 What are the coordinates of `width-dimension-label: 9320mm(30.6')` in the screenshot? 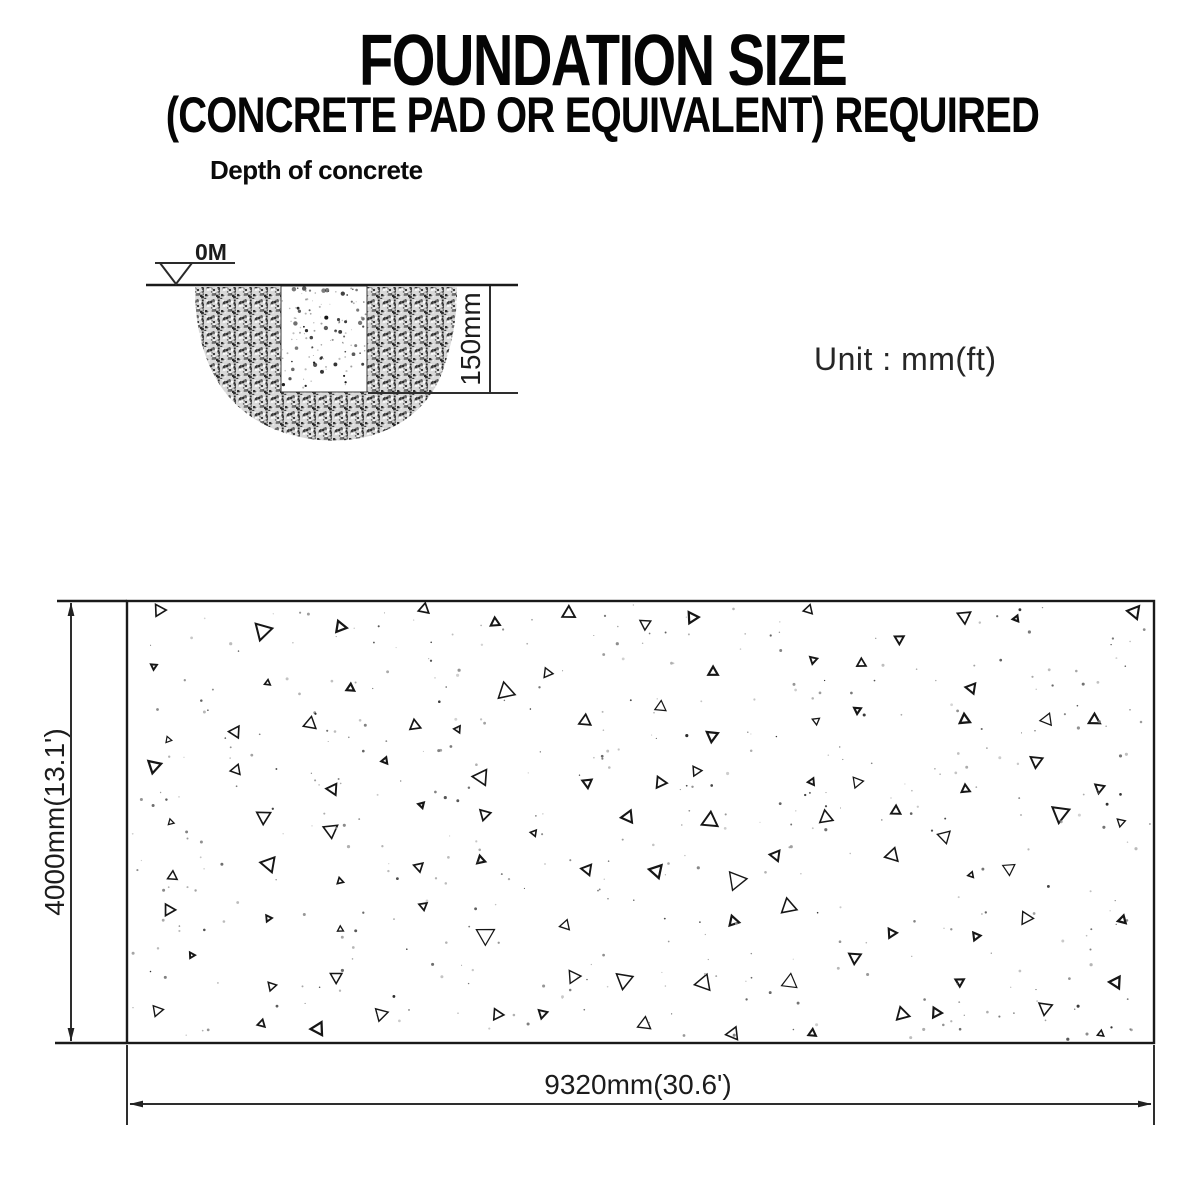 It's located at (637, 1084).